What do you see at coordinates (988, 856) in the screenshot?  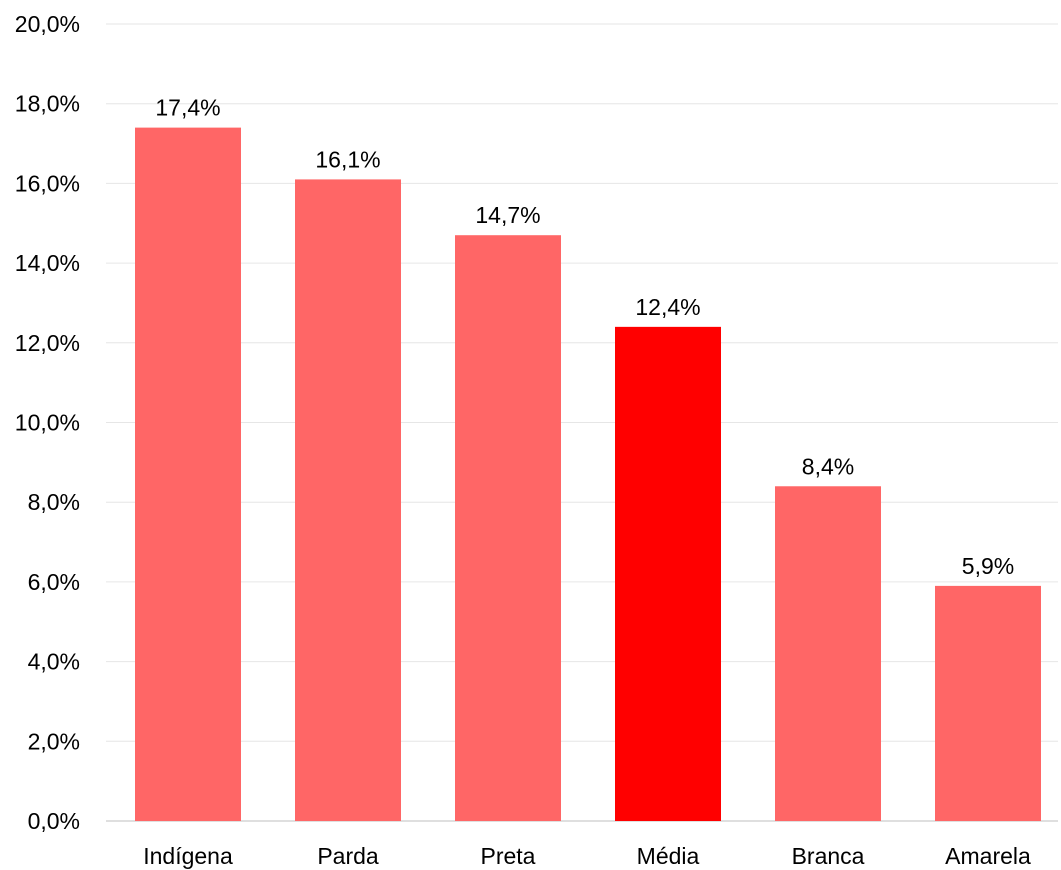 I see `x-category-label: Amarela` at bounding box center [988, 856].